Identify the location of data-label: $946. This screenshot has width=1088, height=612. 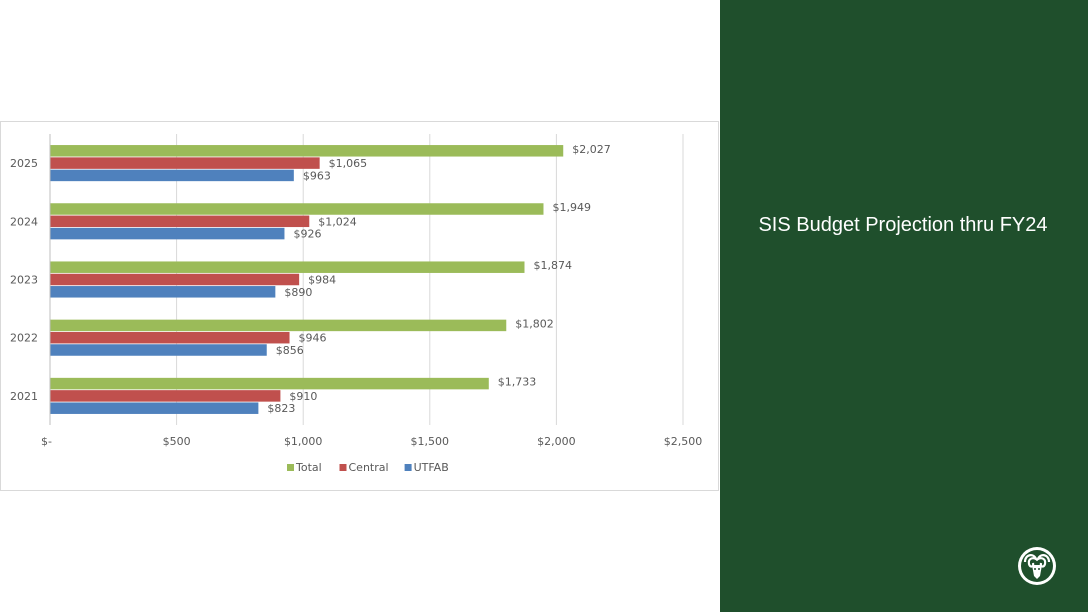
(313, 338).